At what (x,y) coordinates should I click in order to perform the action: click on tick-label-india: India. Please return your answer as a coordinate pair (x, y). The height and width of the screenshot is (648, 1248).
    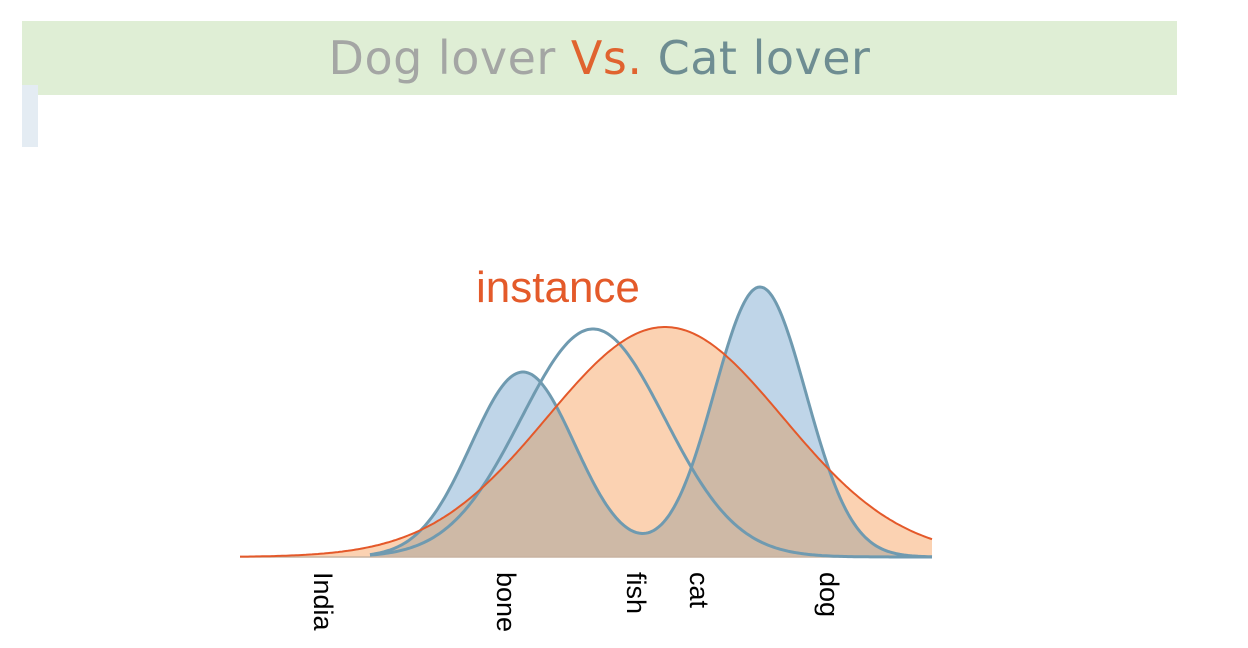
    Looking at the image, I should click on (323, 602).